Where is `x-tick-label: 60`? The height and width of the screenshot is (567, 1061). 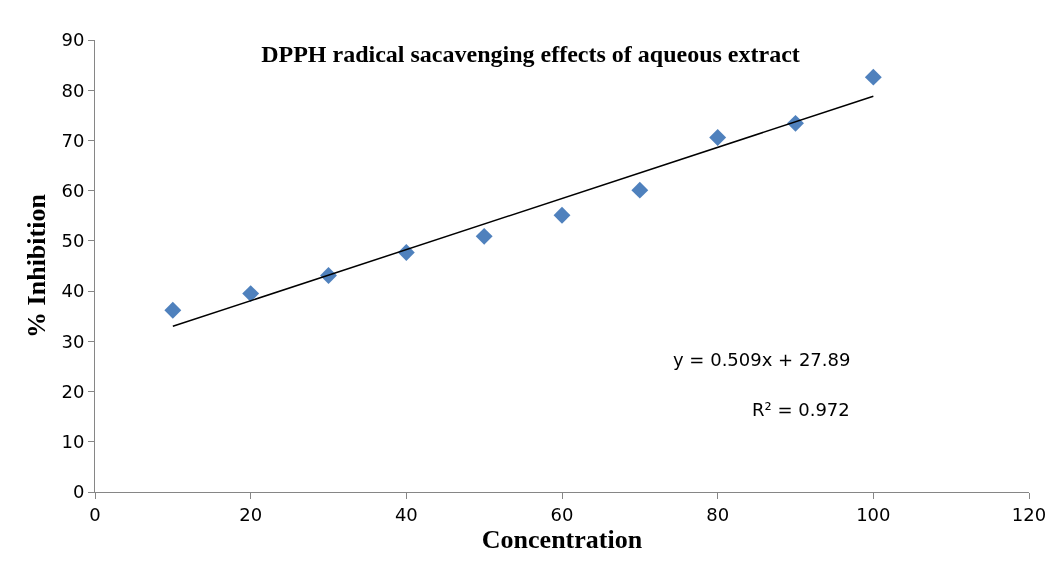 x-tick-label: 60 is located at coordinates (562, 514).